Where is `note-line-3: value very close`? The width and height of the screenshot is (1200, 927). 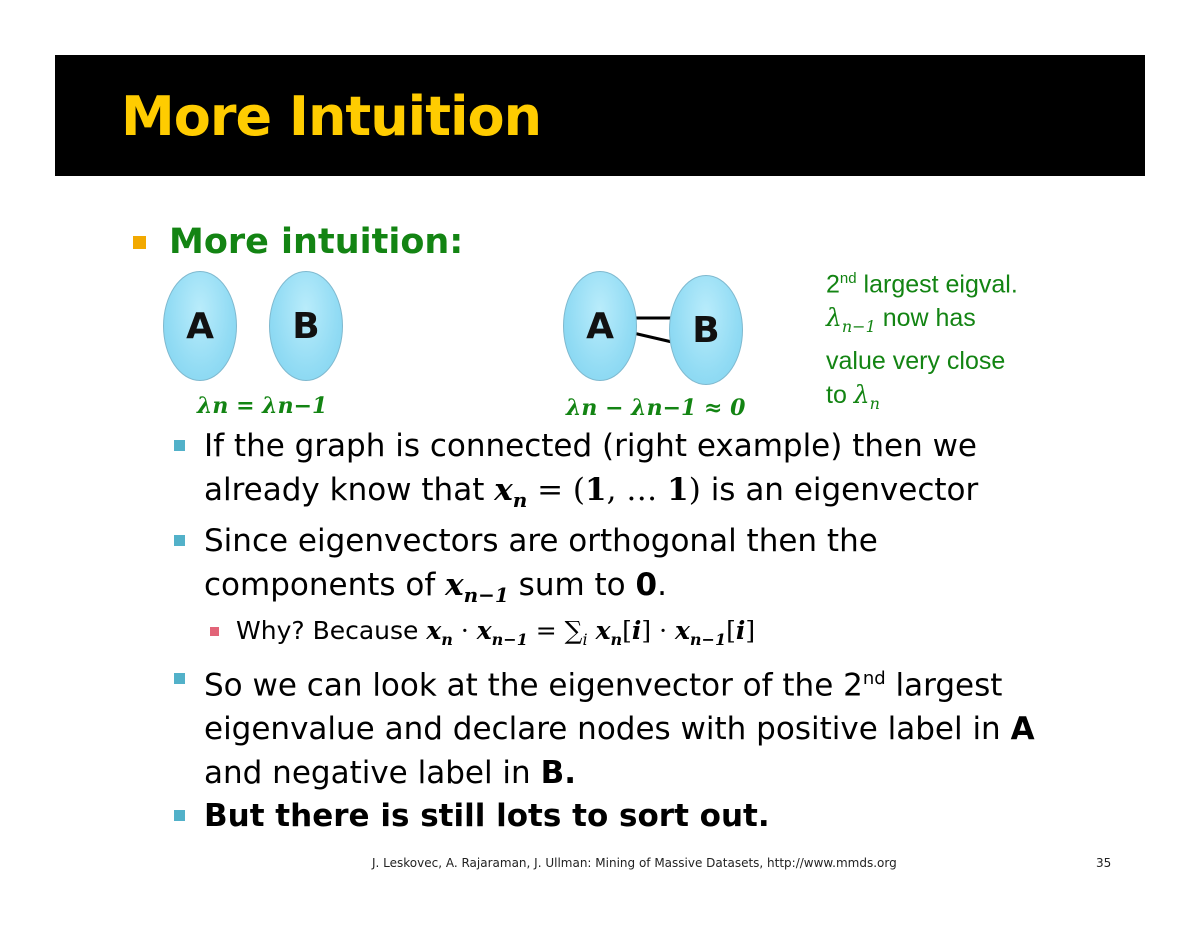 note-line-3: value very close is located at coordinates (916, 361).